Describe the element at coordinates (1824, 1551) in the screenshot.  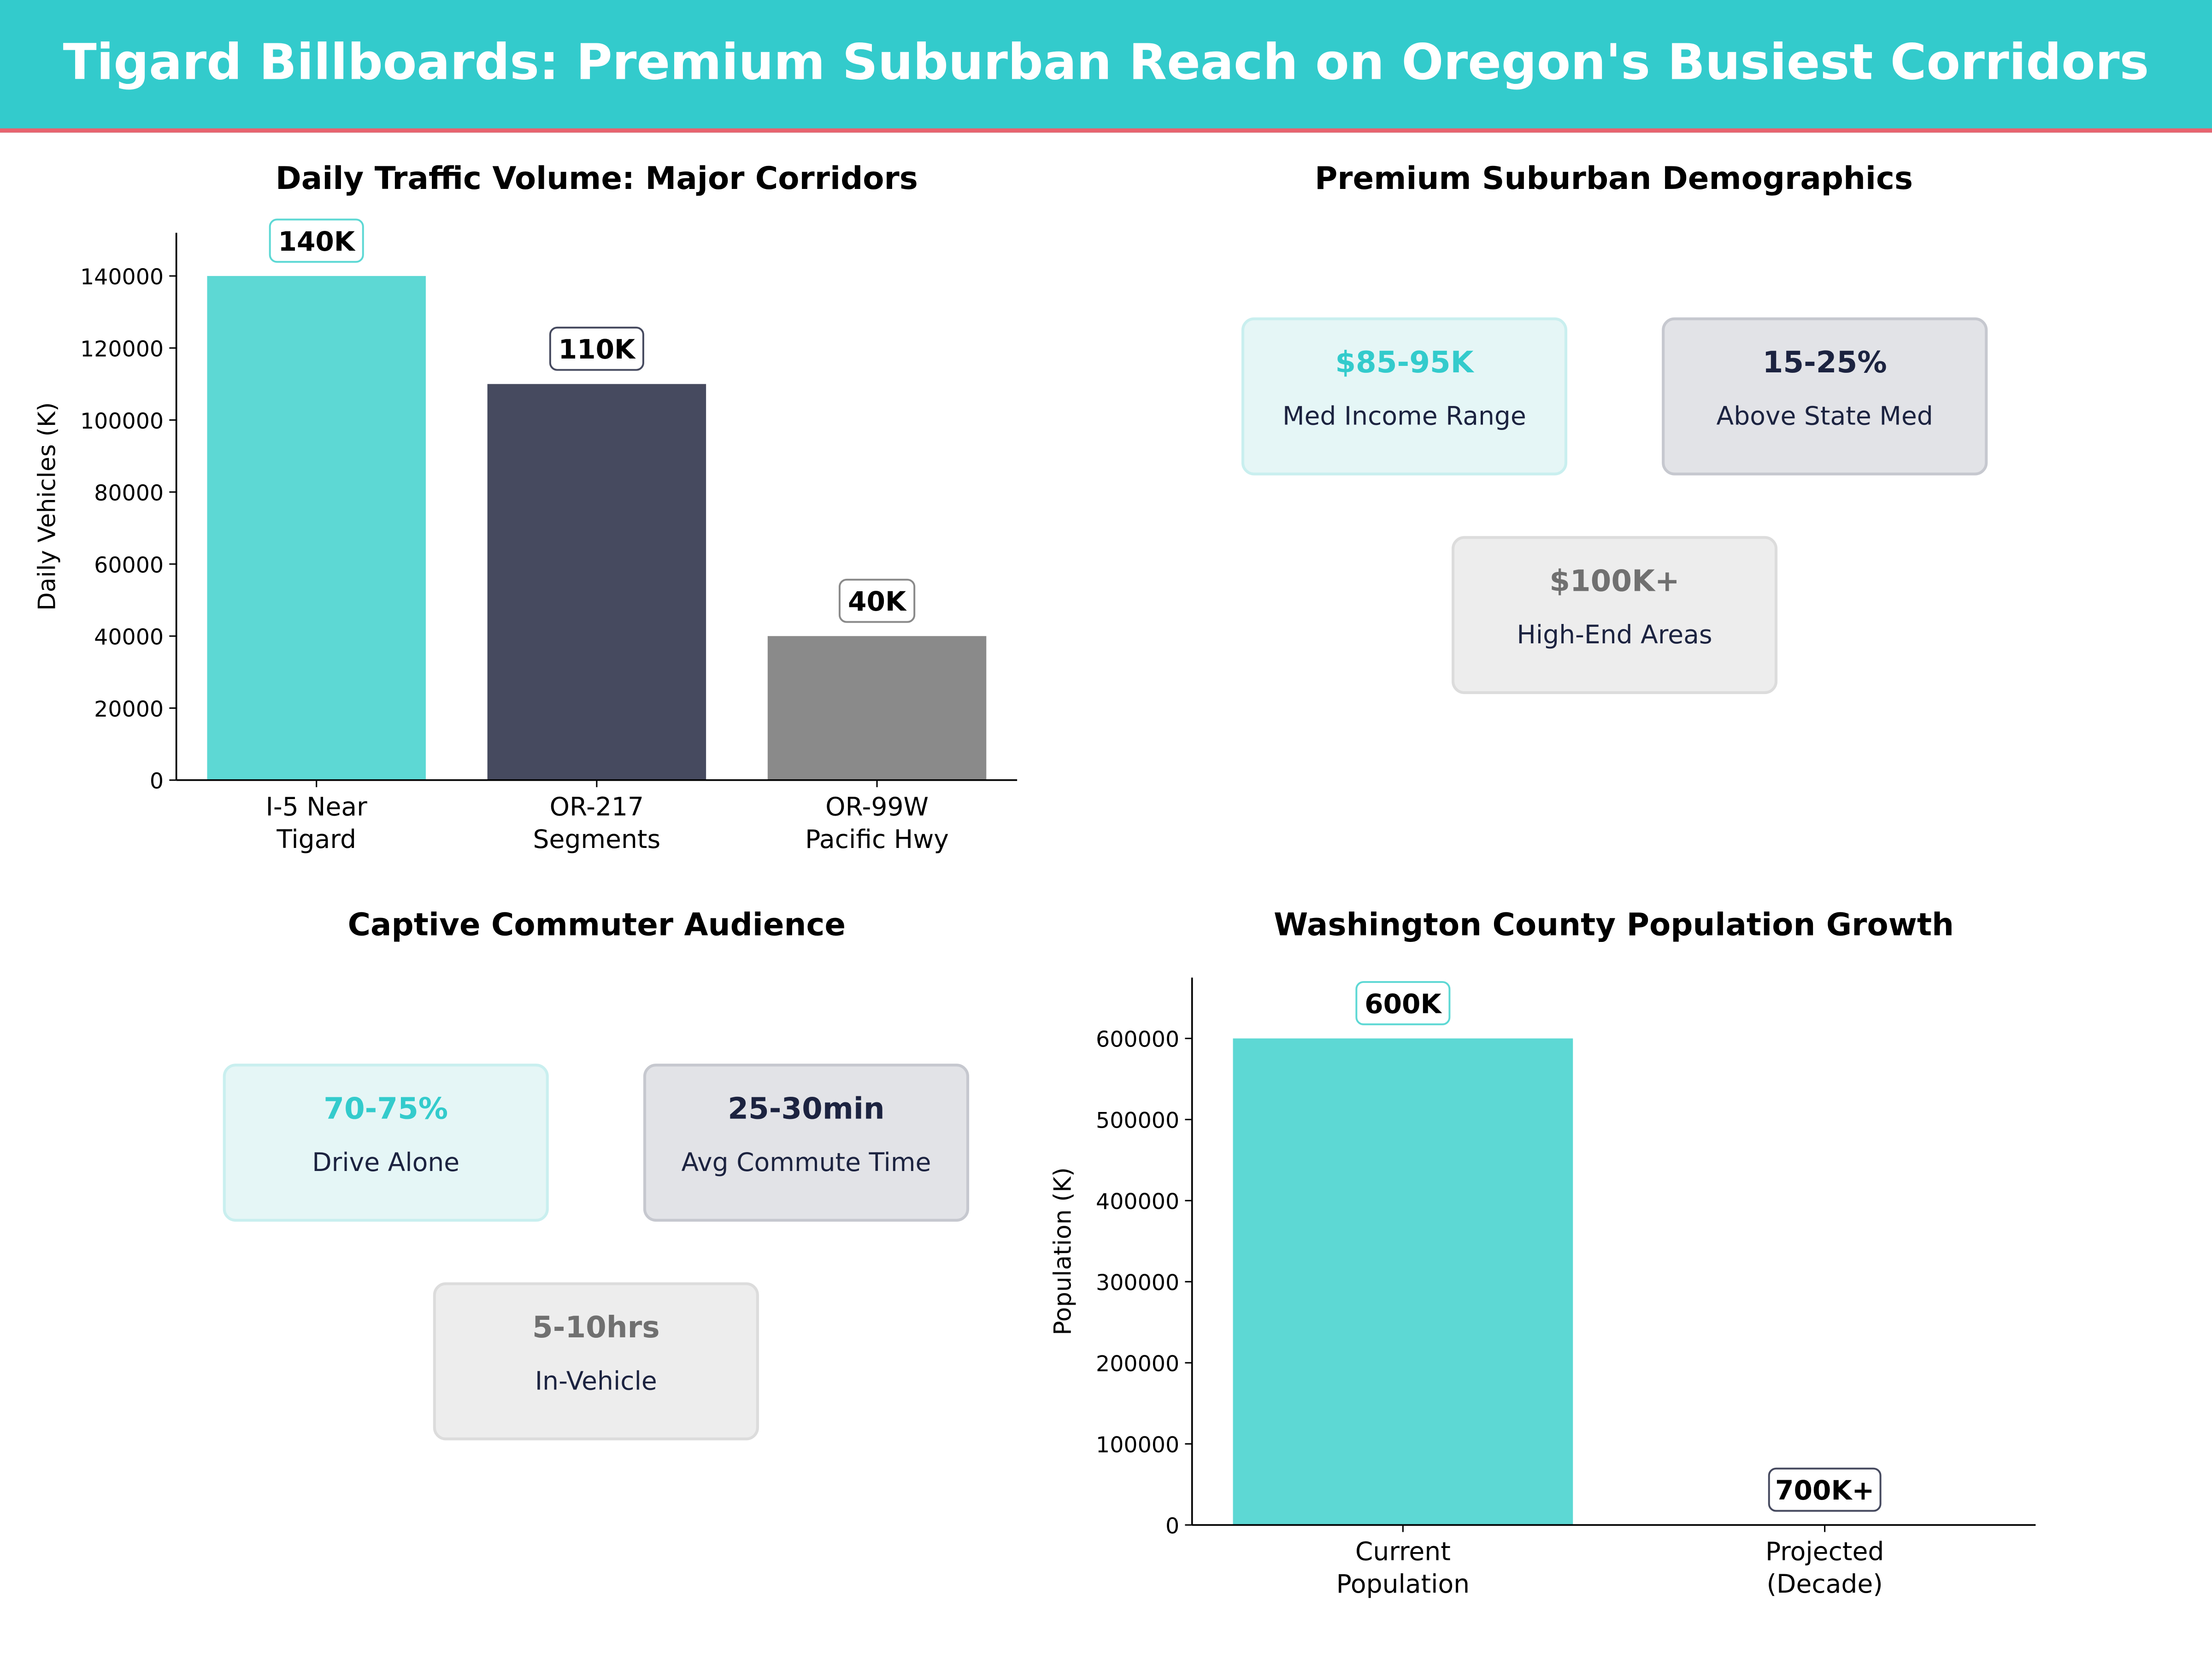
I see `x-tick-label: Projected` at that location.